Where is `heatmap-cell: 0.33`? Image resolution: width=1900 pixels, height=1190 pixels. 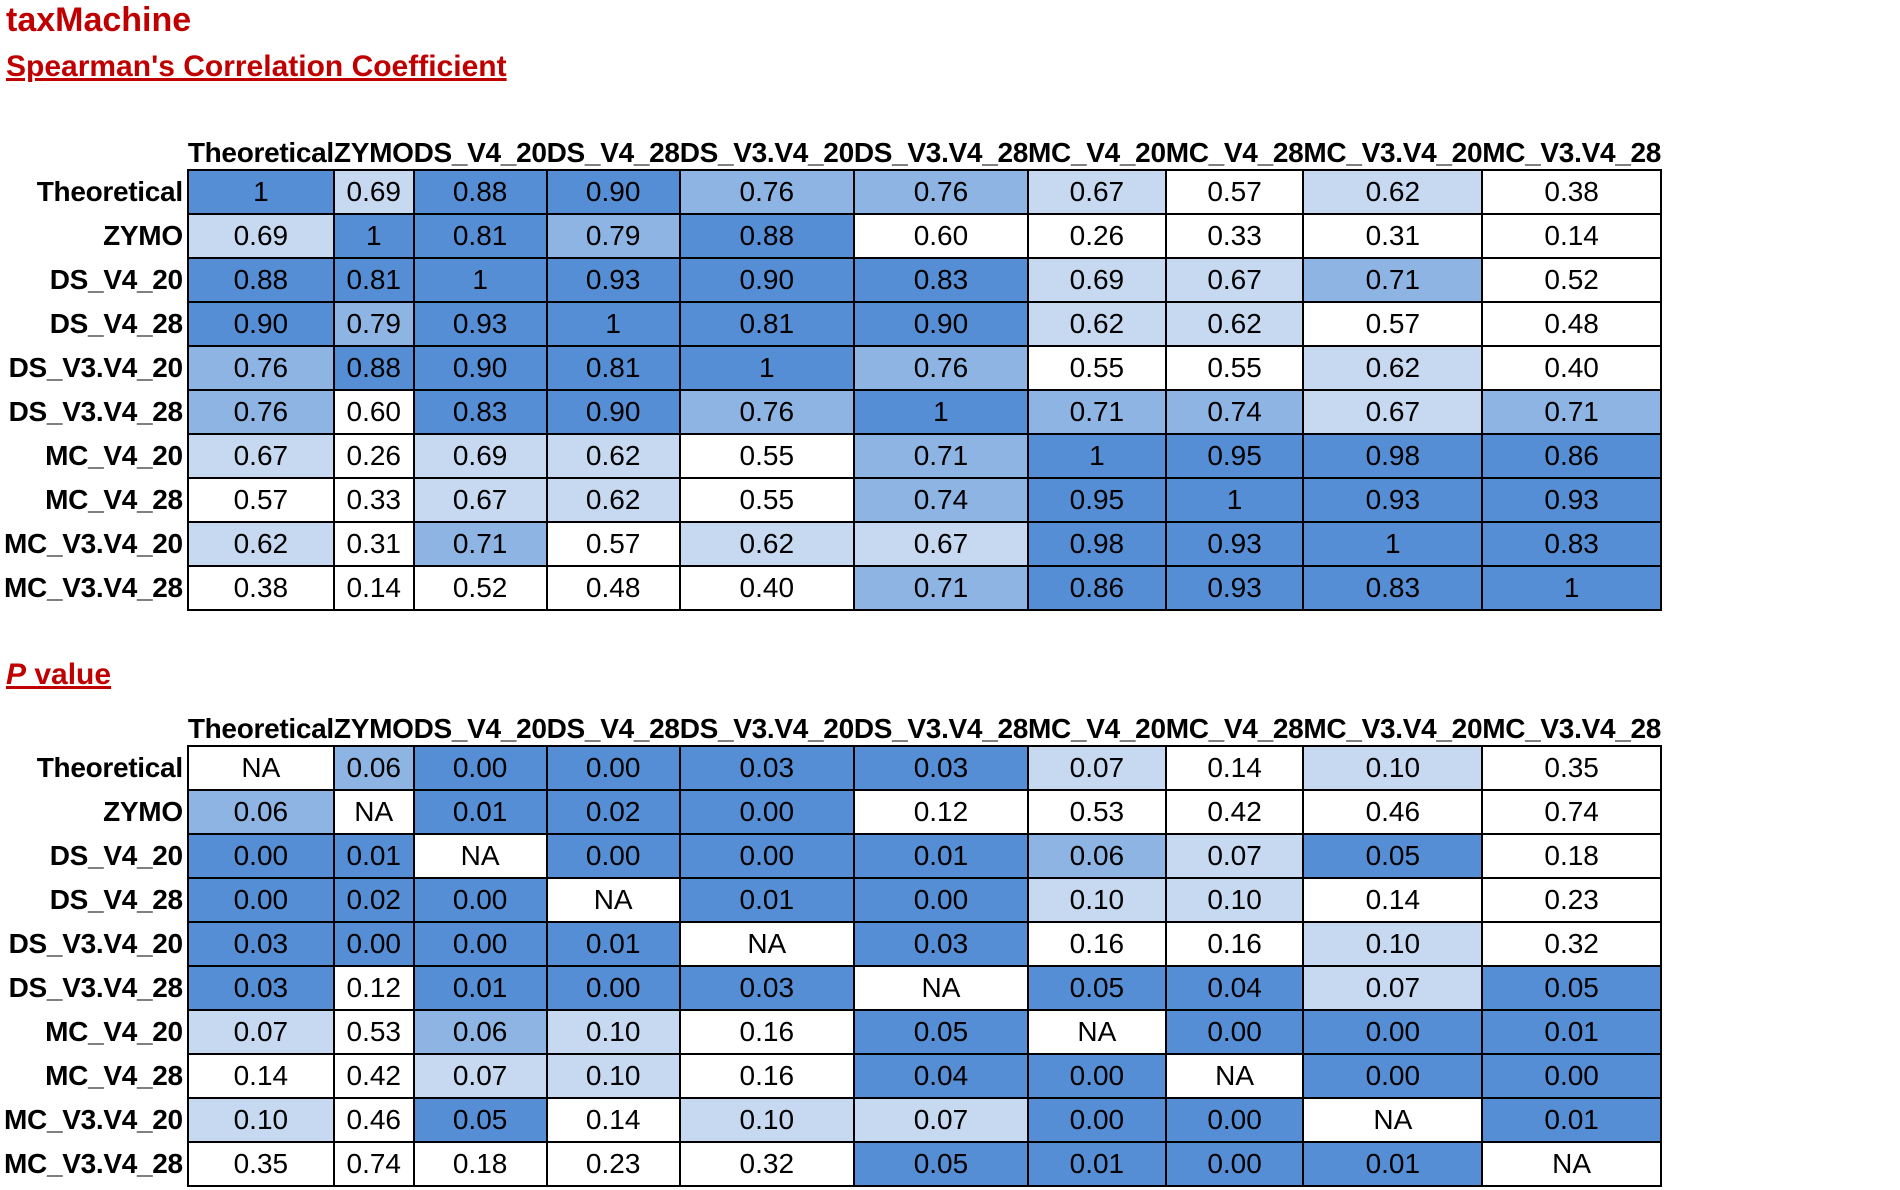
heatmap-cell: 0.33 is located at coordinates (373, 500).